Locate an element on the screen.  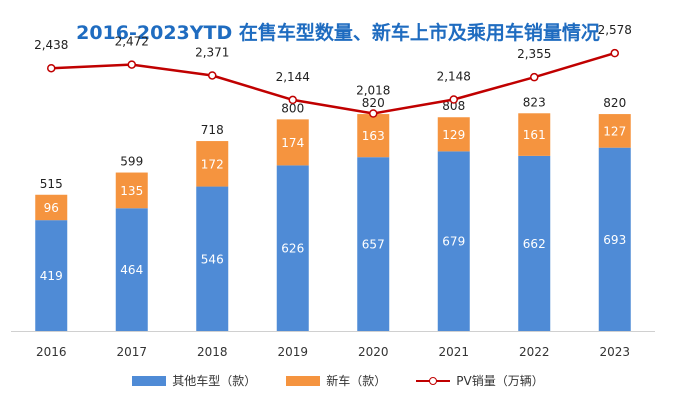
x-tick-label-2017: 2017 is located at coordinates (131, 352).